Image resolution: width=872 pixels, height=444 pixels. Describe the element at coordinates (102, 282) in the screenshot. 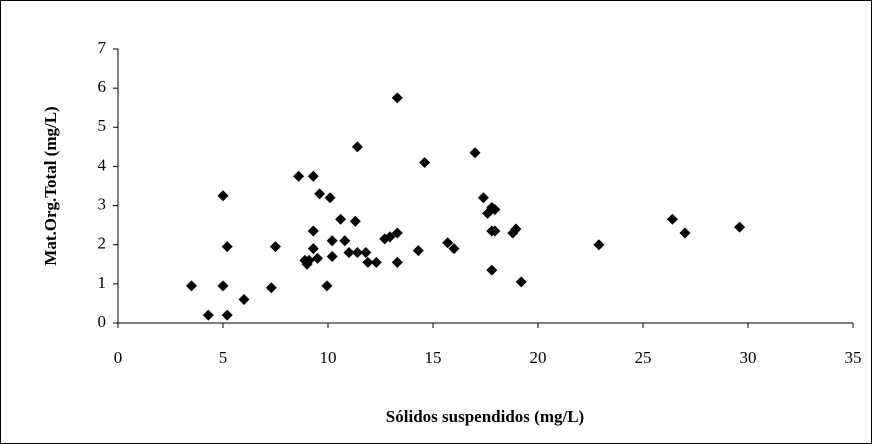

I see `y-tick-label: 1` at that location.